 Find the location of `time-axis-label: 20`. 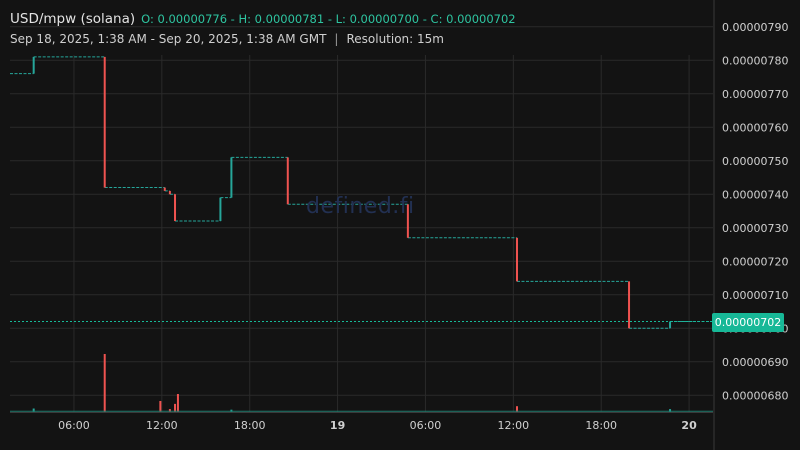

time-axis-label: 20 is located at coordinates (689, 425).